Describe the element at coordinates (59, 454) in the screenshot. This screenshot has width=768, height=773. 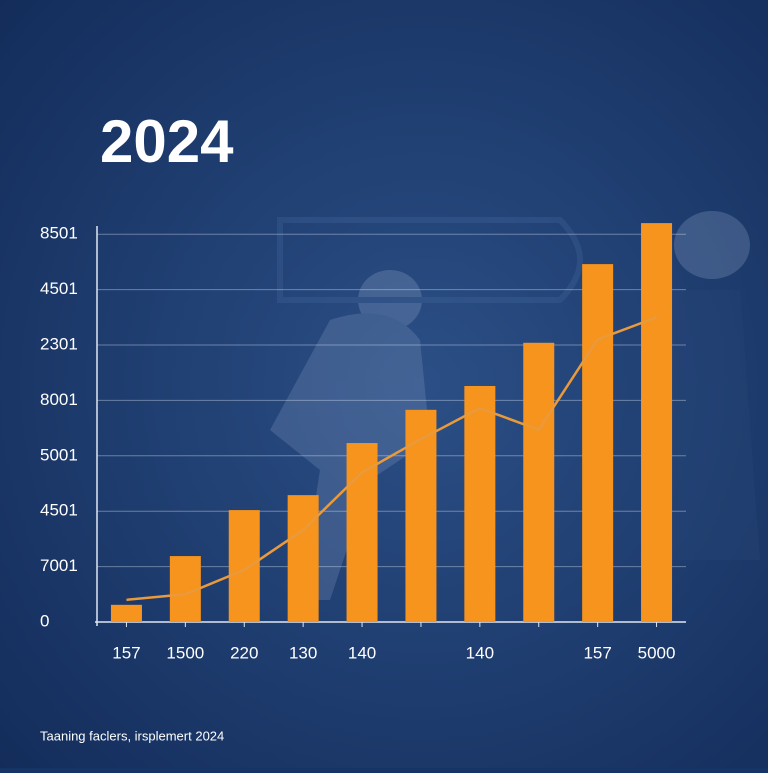
I see `y-tick-label: 5001` at that location.